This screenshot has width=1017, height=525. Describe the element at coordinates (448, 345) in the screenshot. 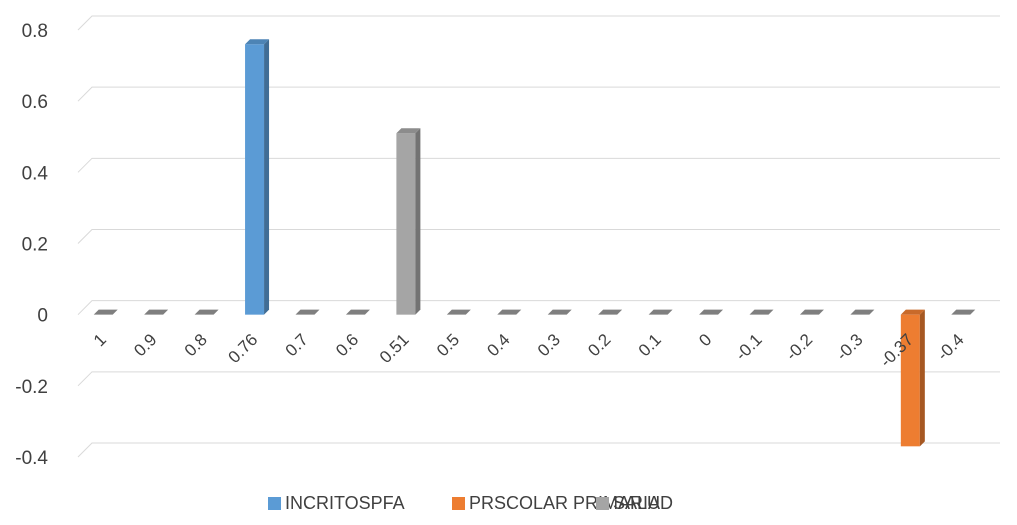

I see `x-tick-label: 0.5` at that location.